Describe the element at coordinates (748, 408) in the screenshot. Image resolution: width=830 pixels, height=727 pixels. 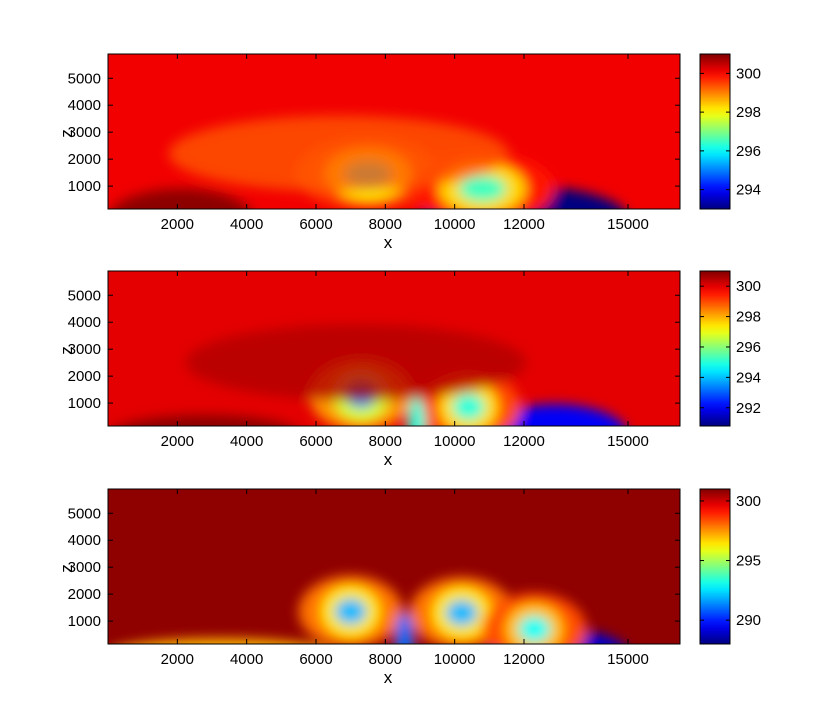
I see `colorbar-tick-label: 292` at that location.